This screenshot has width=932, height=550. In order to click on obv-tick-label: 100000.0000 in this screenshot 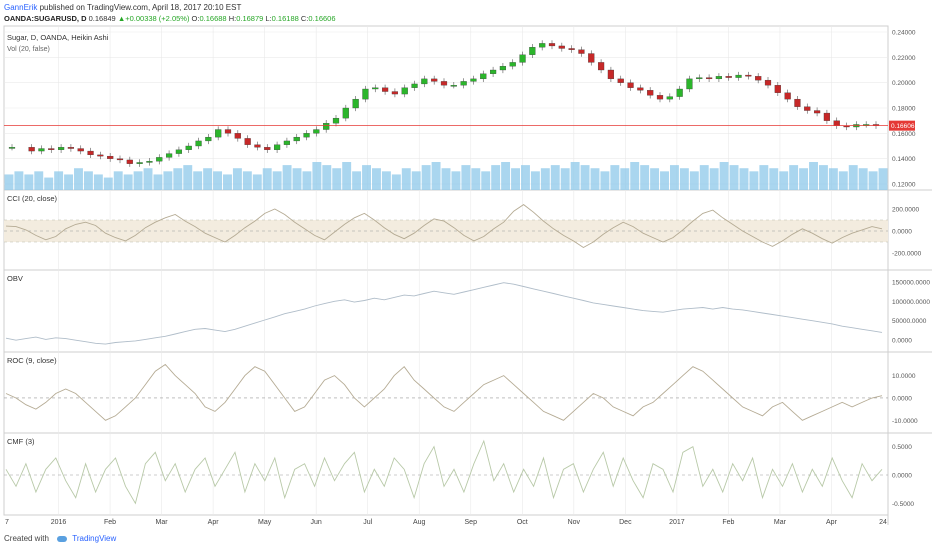, I will do `click(911, 302)`.